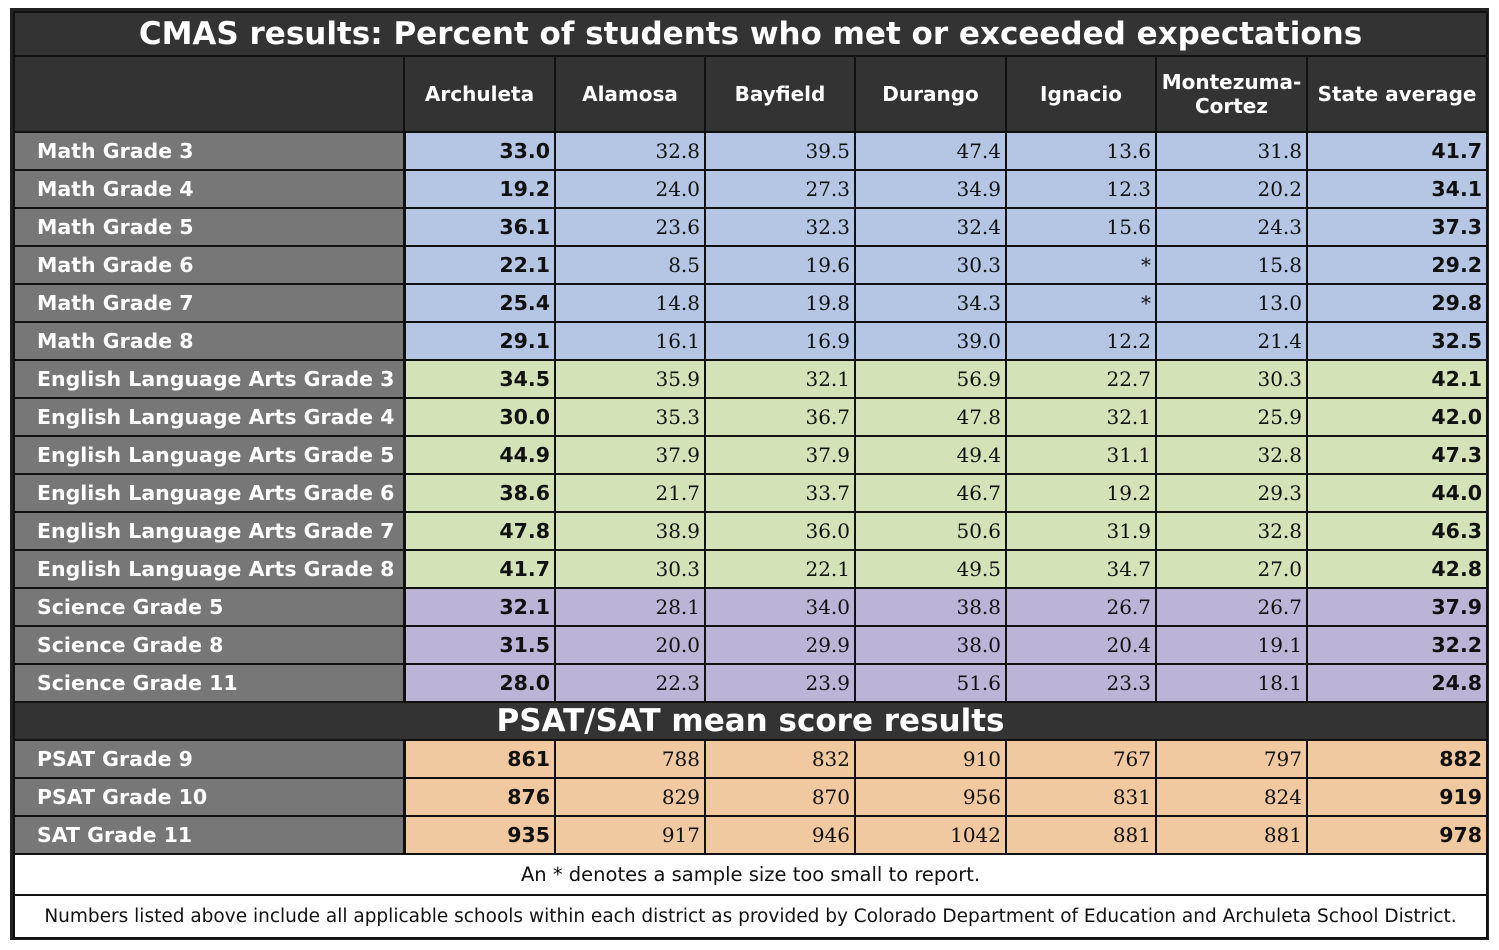 The height and width of the screenshot is (950, 1499). I want to click on cell-state: 37.9, so click(1397, 607).